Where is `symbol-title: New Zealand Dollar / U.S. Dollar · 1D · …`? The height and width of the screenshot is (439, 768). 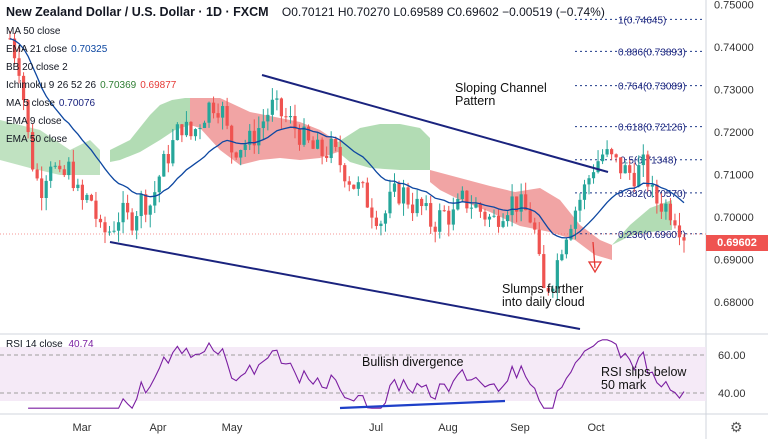 symbol-title: New Zealand Dollar / U.S. Dollar · 1D · … is located at coordinates (137, 12).